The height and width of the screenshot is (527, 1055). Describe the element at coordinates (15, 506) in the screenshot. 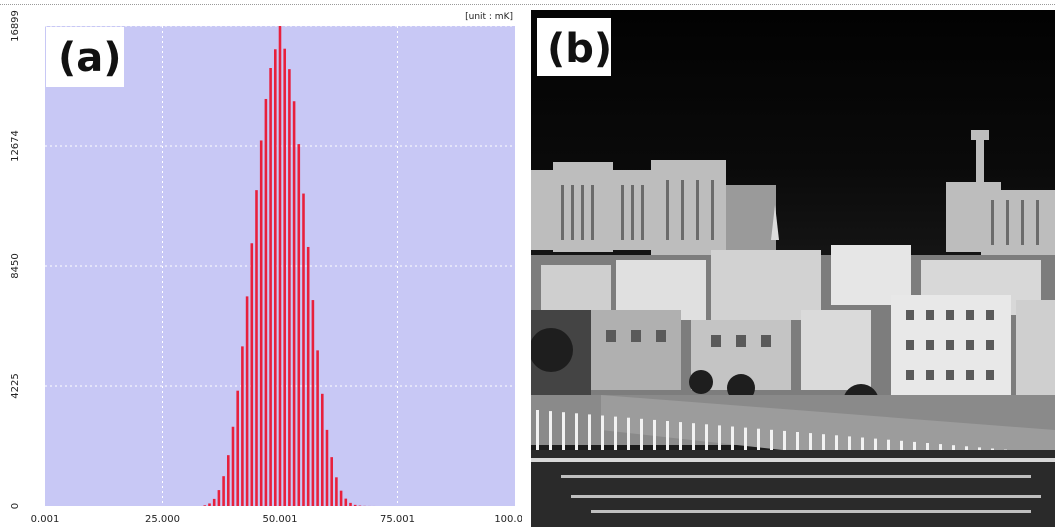

I see `y-tick-label: 0` at that location.